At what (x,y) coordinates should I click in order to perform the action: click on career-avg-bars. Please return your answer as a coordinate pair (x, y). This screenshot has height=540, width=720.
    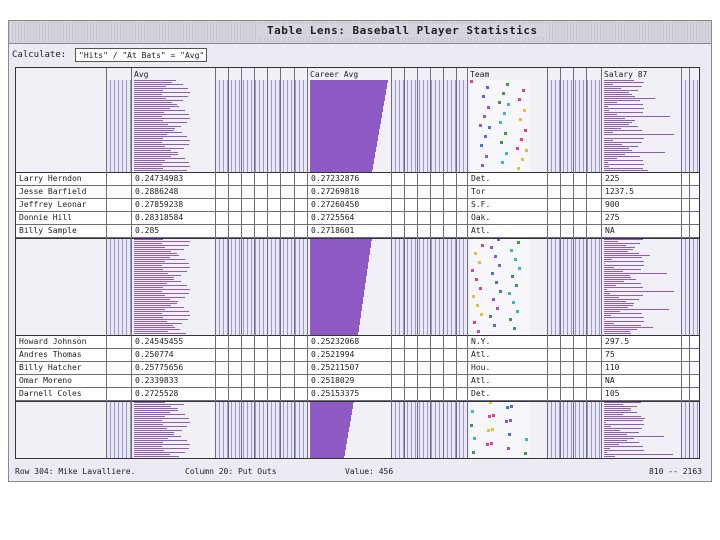
    Looking at the image, I should click on (350, 429).